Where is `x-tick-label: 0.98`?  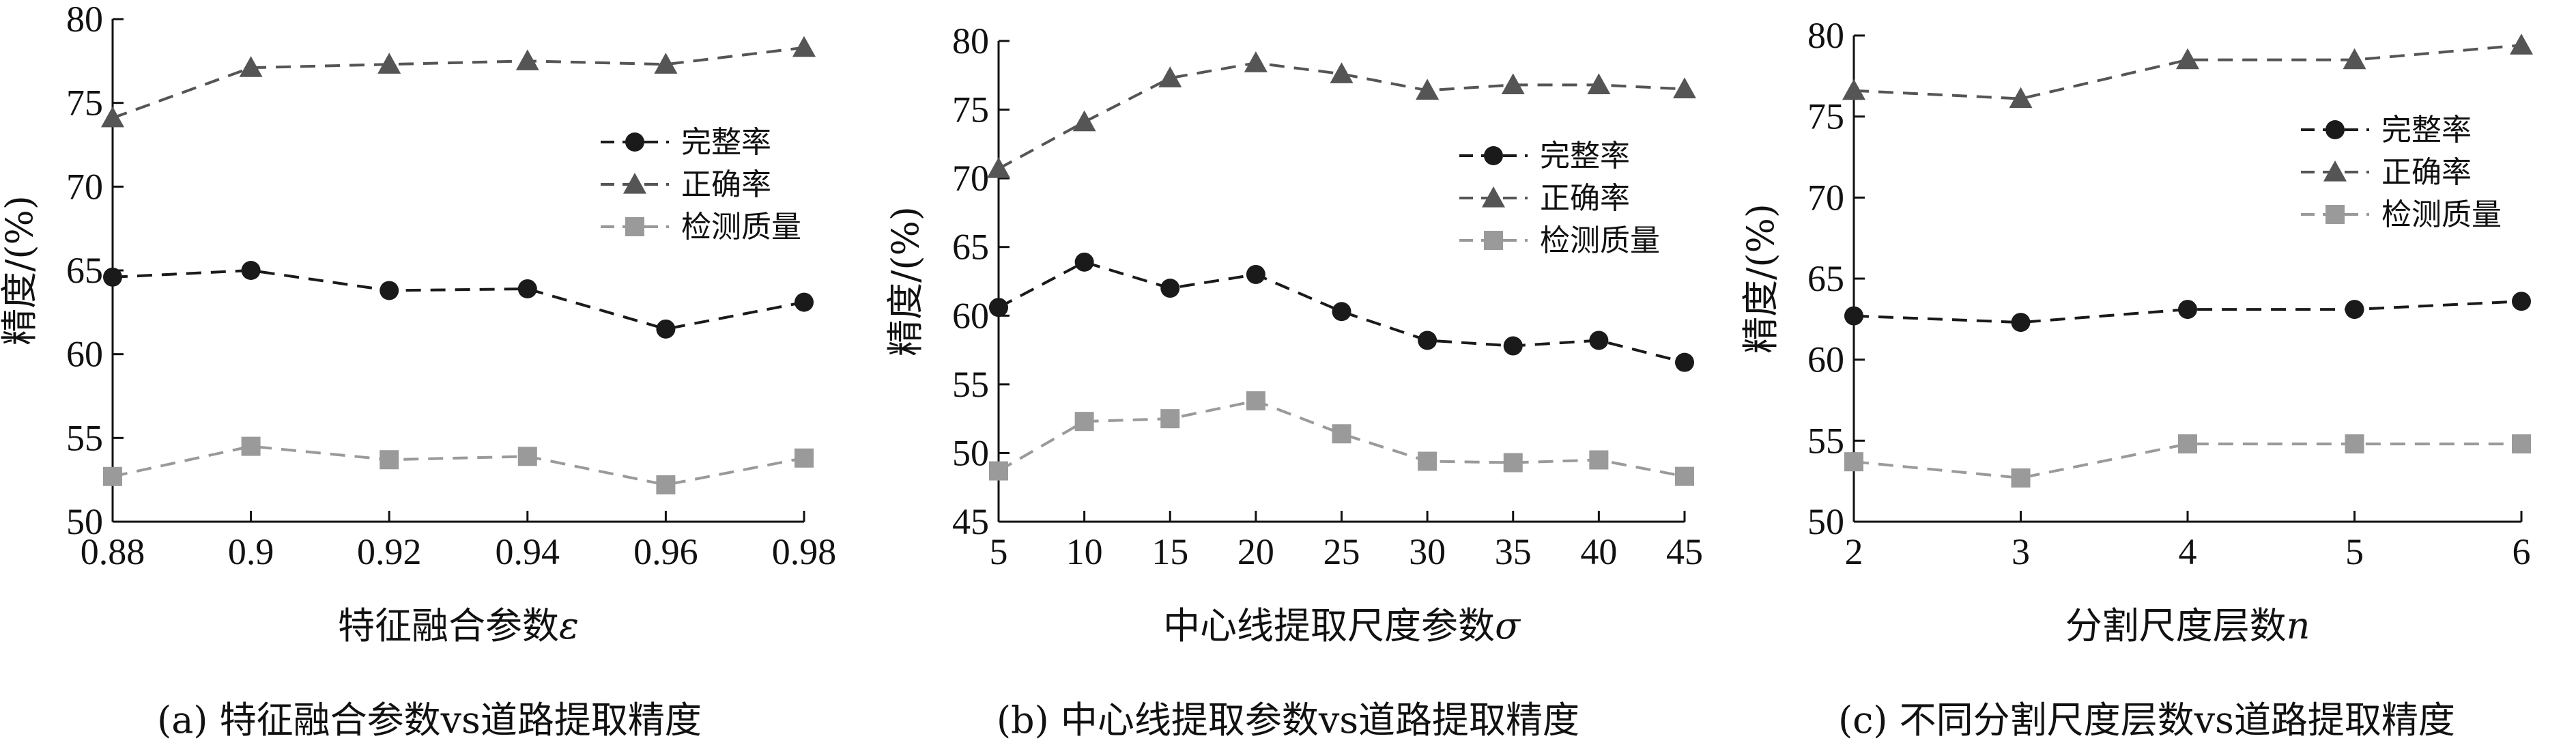 x-tick-label: 0.98 is located at coordinates (804, 551).